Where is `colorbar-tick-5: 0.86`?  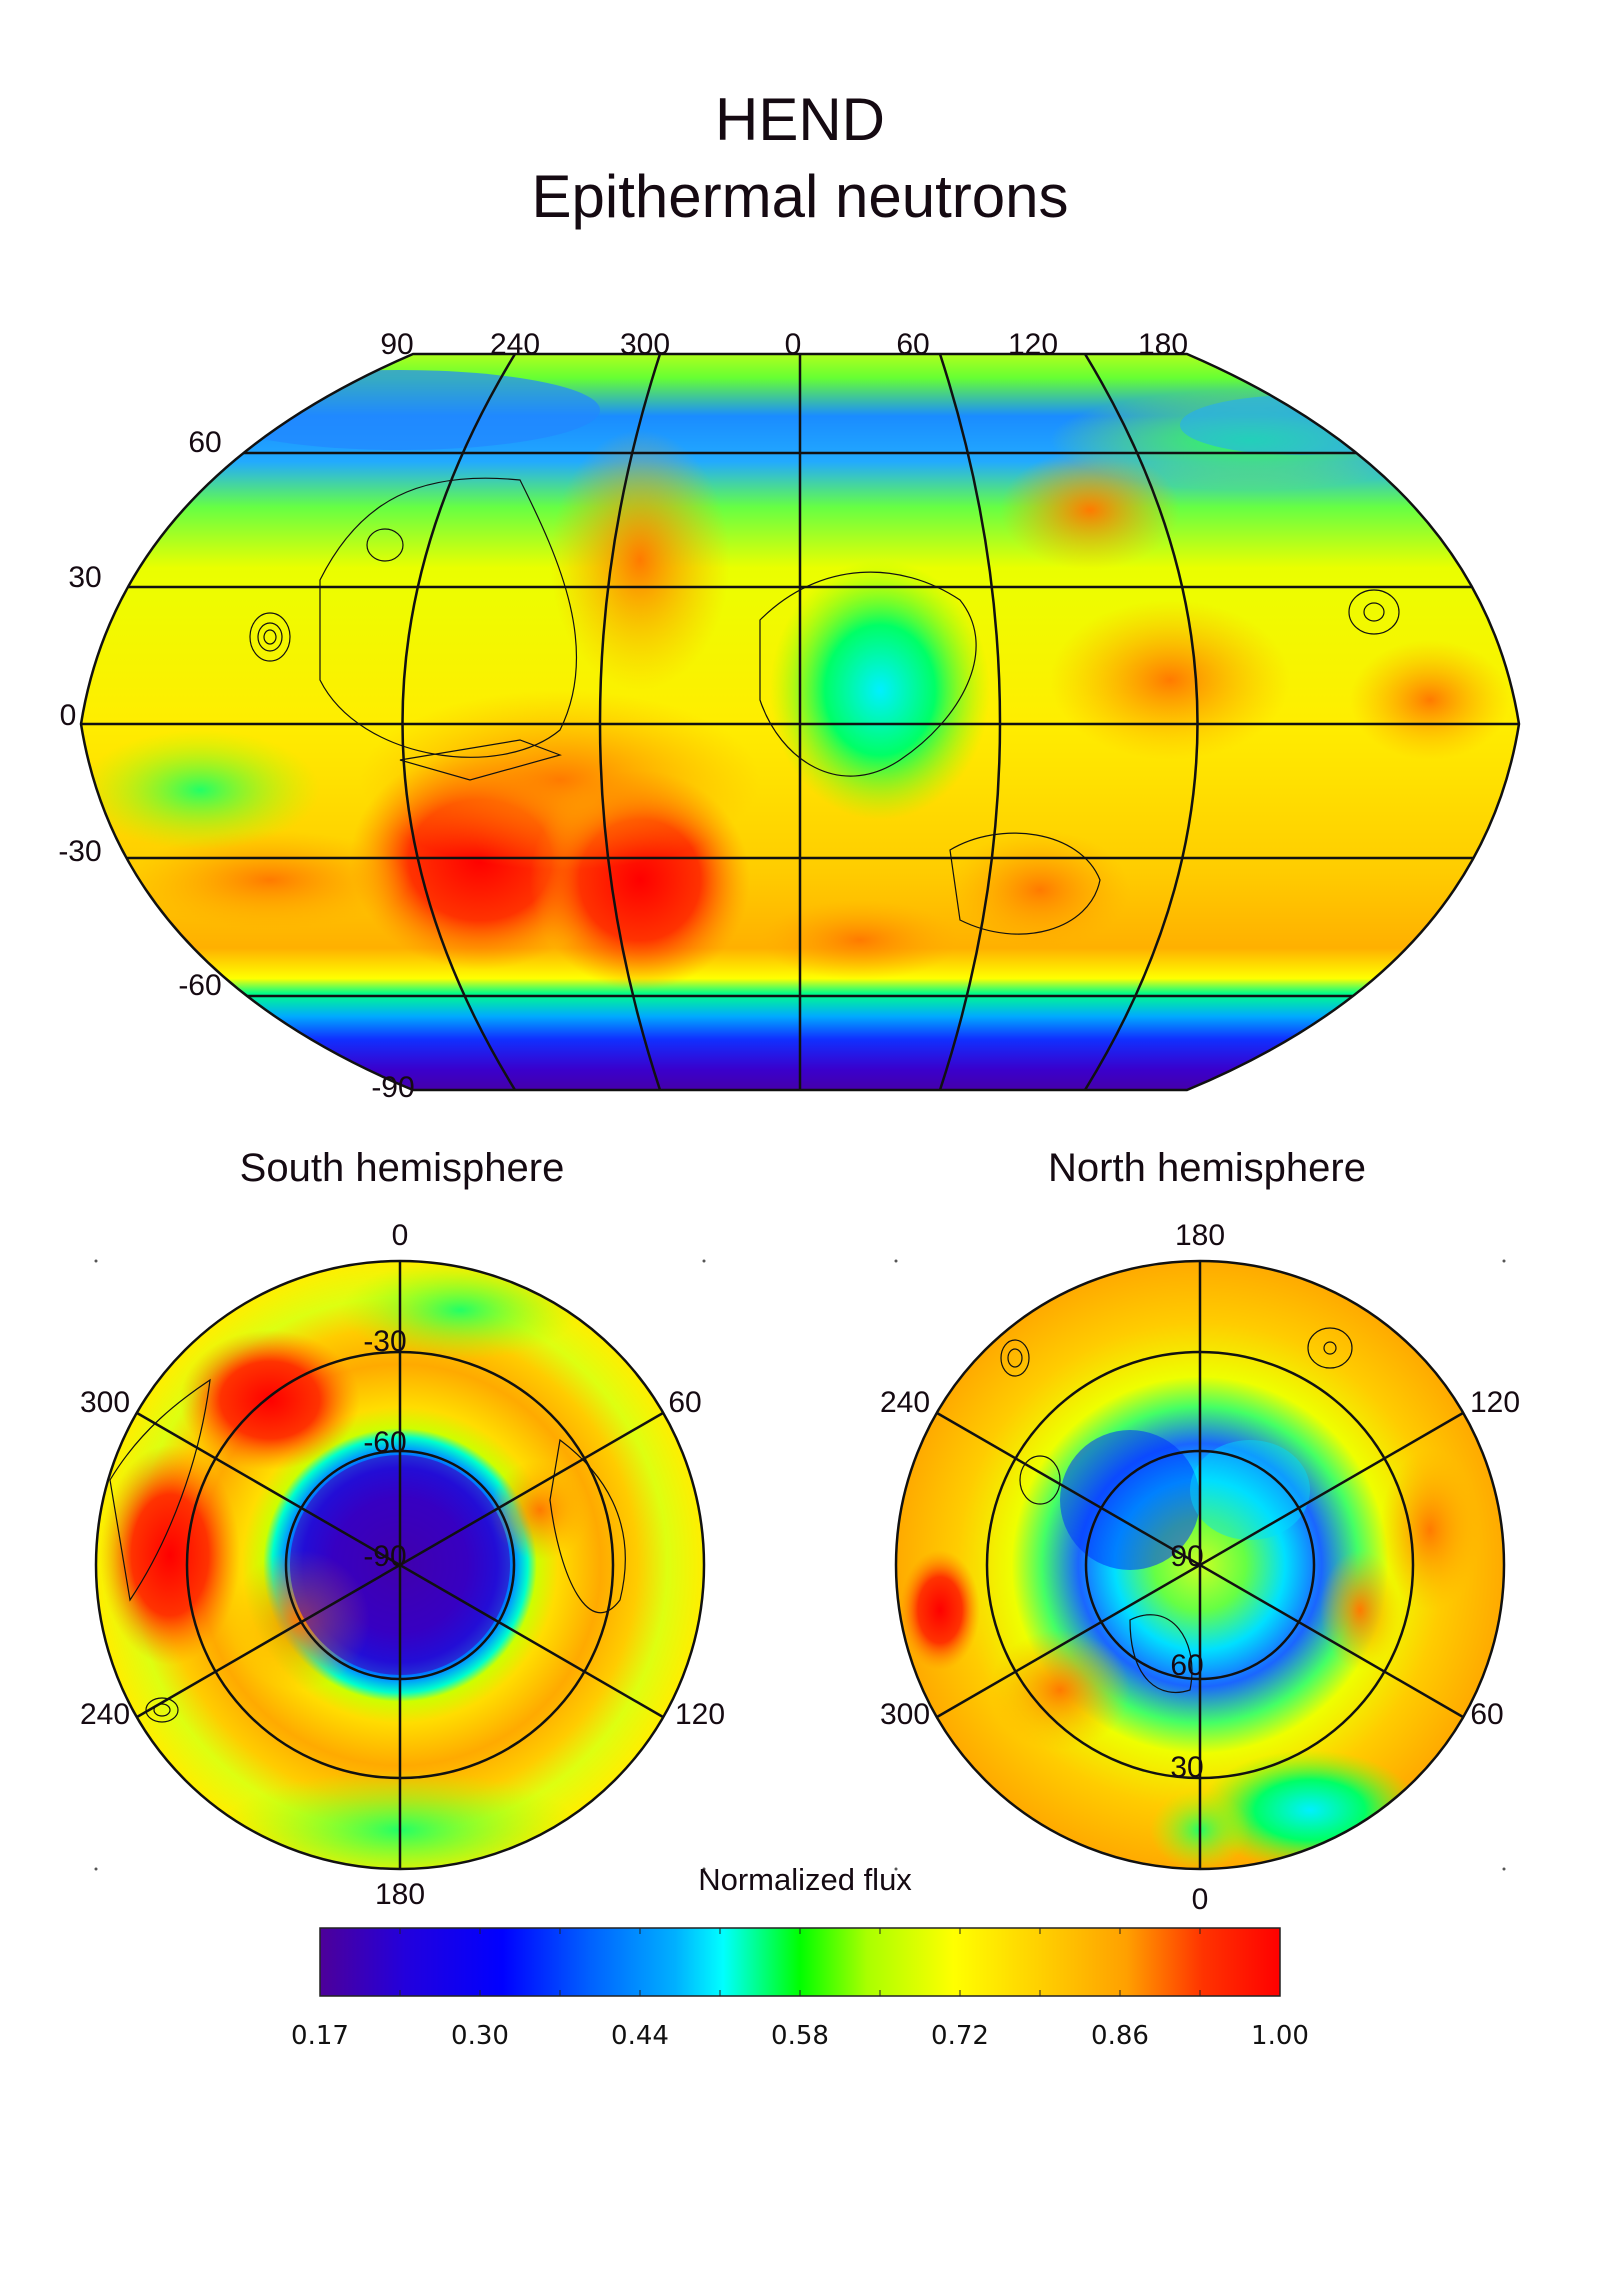
colorbar-tick-5: 0.86 is located at coordinates (1120, 2036).